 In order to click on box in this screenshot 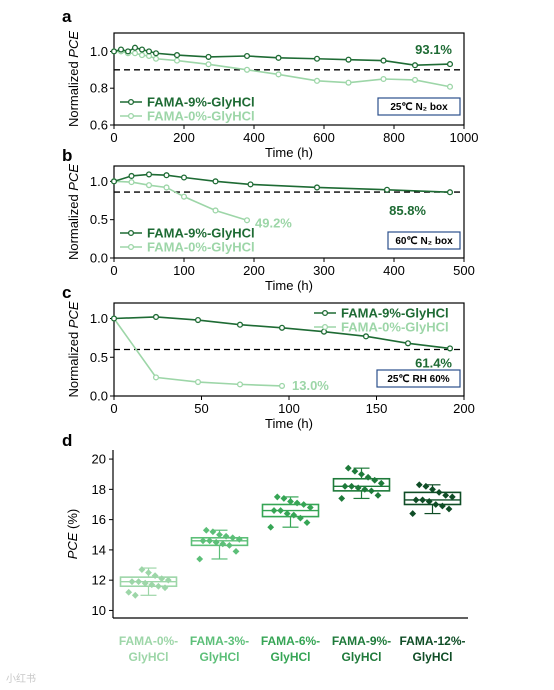, I will do `click(361, 484)`.